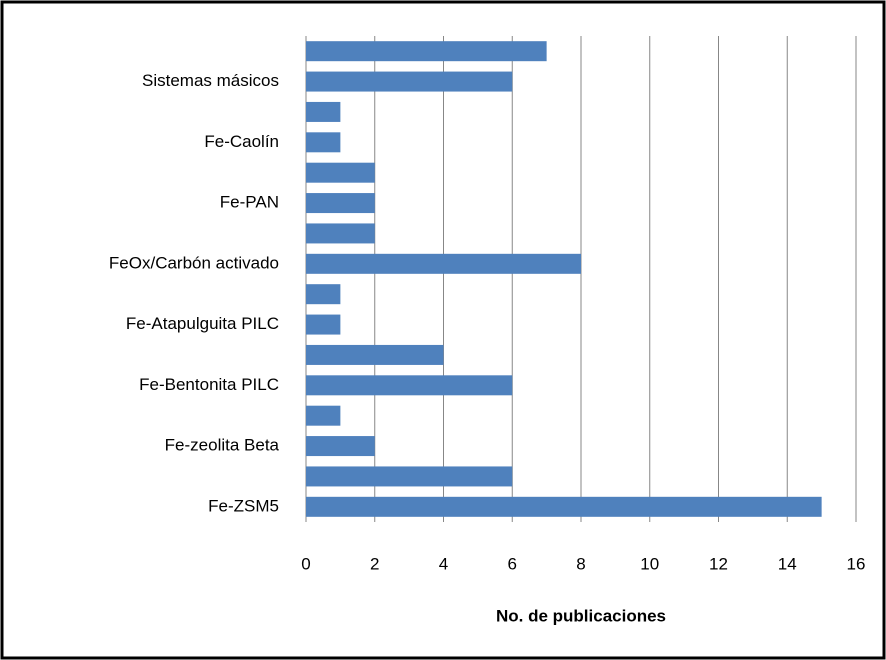  What do you see at coordinates (787, 563) in the screenshot?
I see `x-tick-label: 14` at bounding box center [787, 563].